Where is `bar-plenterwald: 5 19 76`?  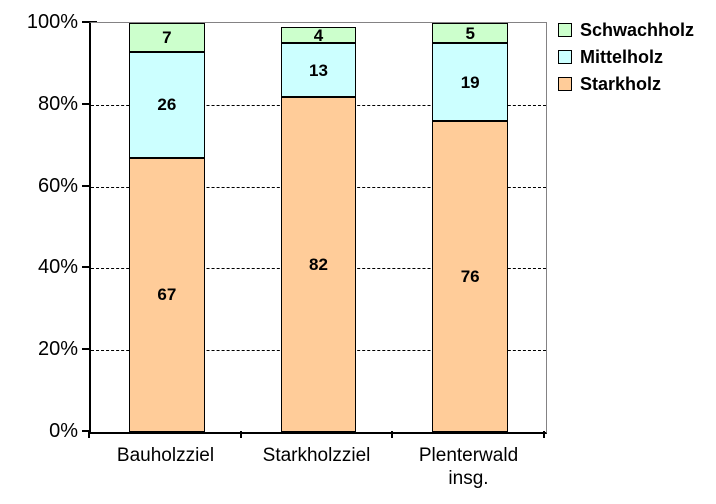
bar-plenterwald: 5 19 76 is located at coordinates (470, 227).